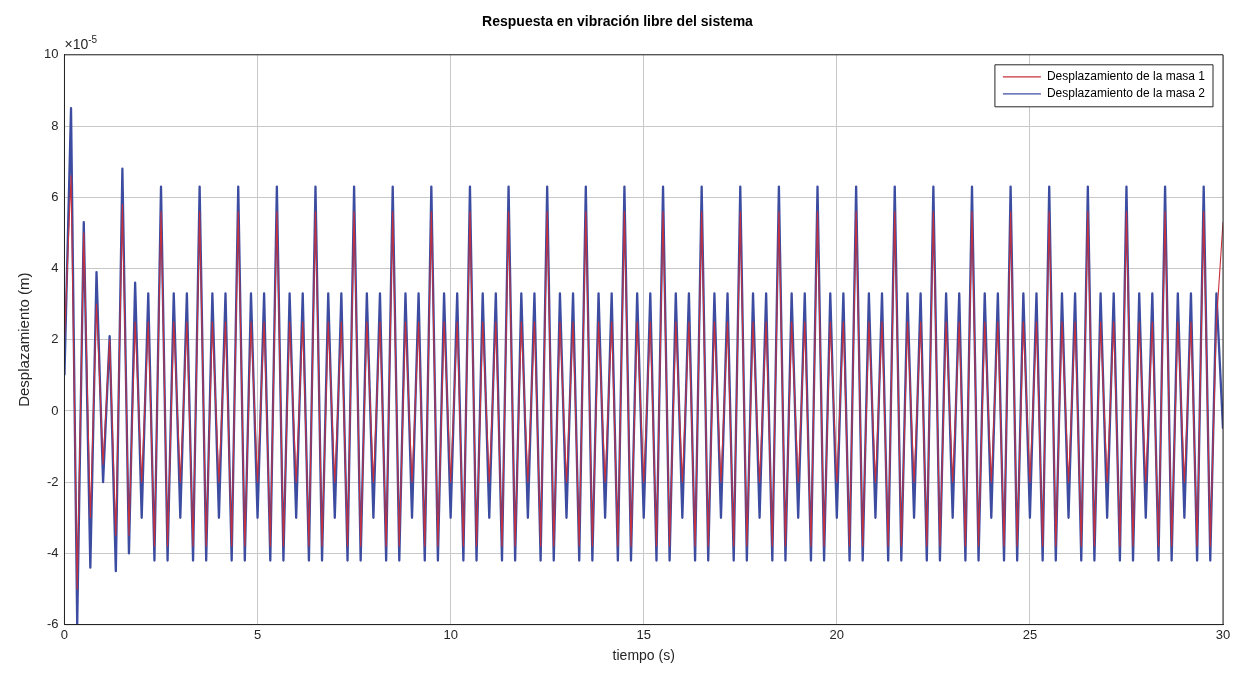 This screenshot has height=675, width=1251. What do you see at coordinates (1223, 634) in the screenshot?
I see `x-tick-label: 30` at bounding box center [1223, 634].